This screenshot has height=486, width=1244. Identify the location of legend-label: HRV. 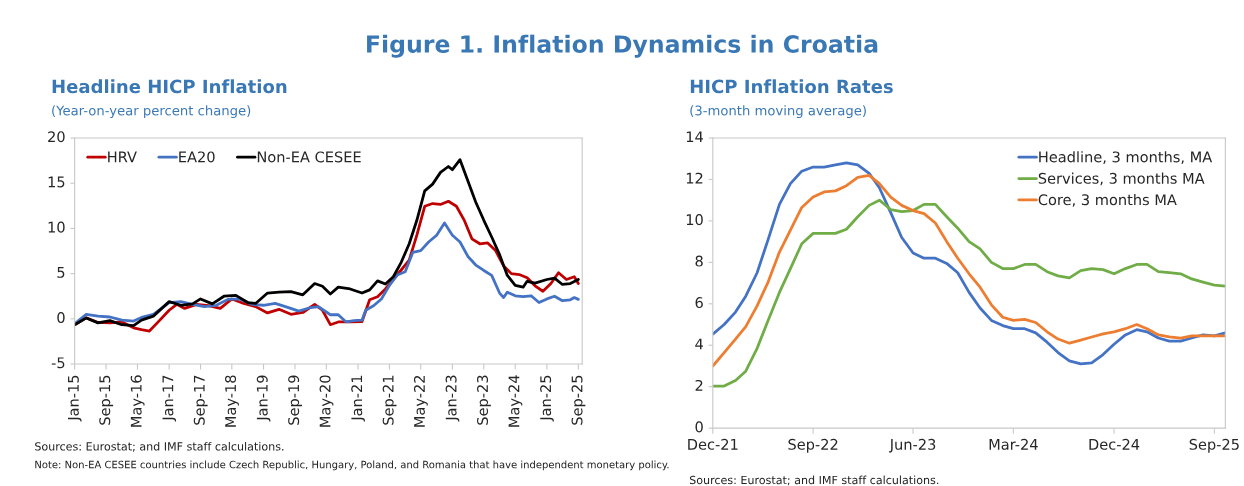
(122, 157).